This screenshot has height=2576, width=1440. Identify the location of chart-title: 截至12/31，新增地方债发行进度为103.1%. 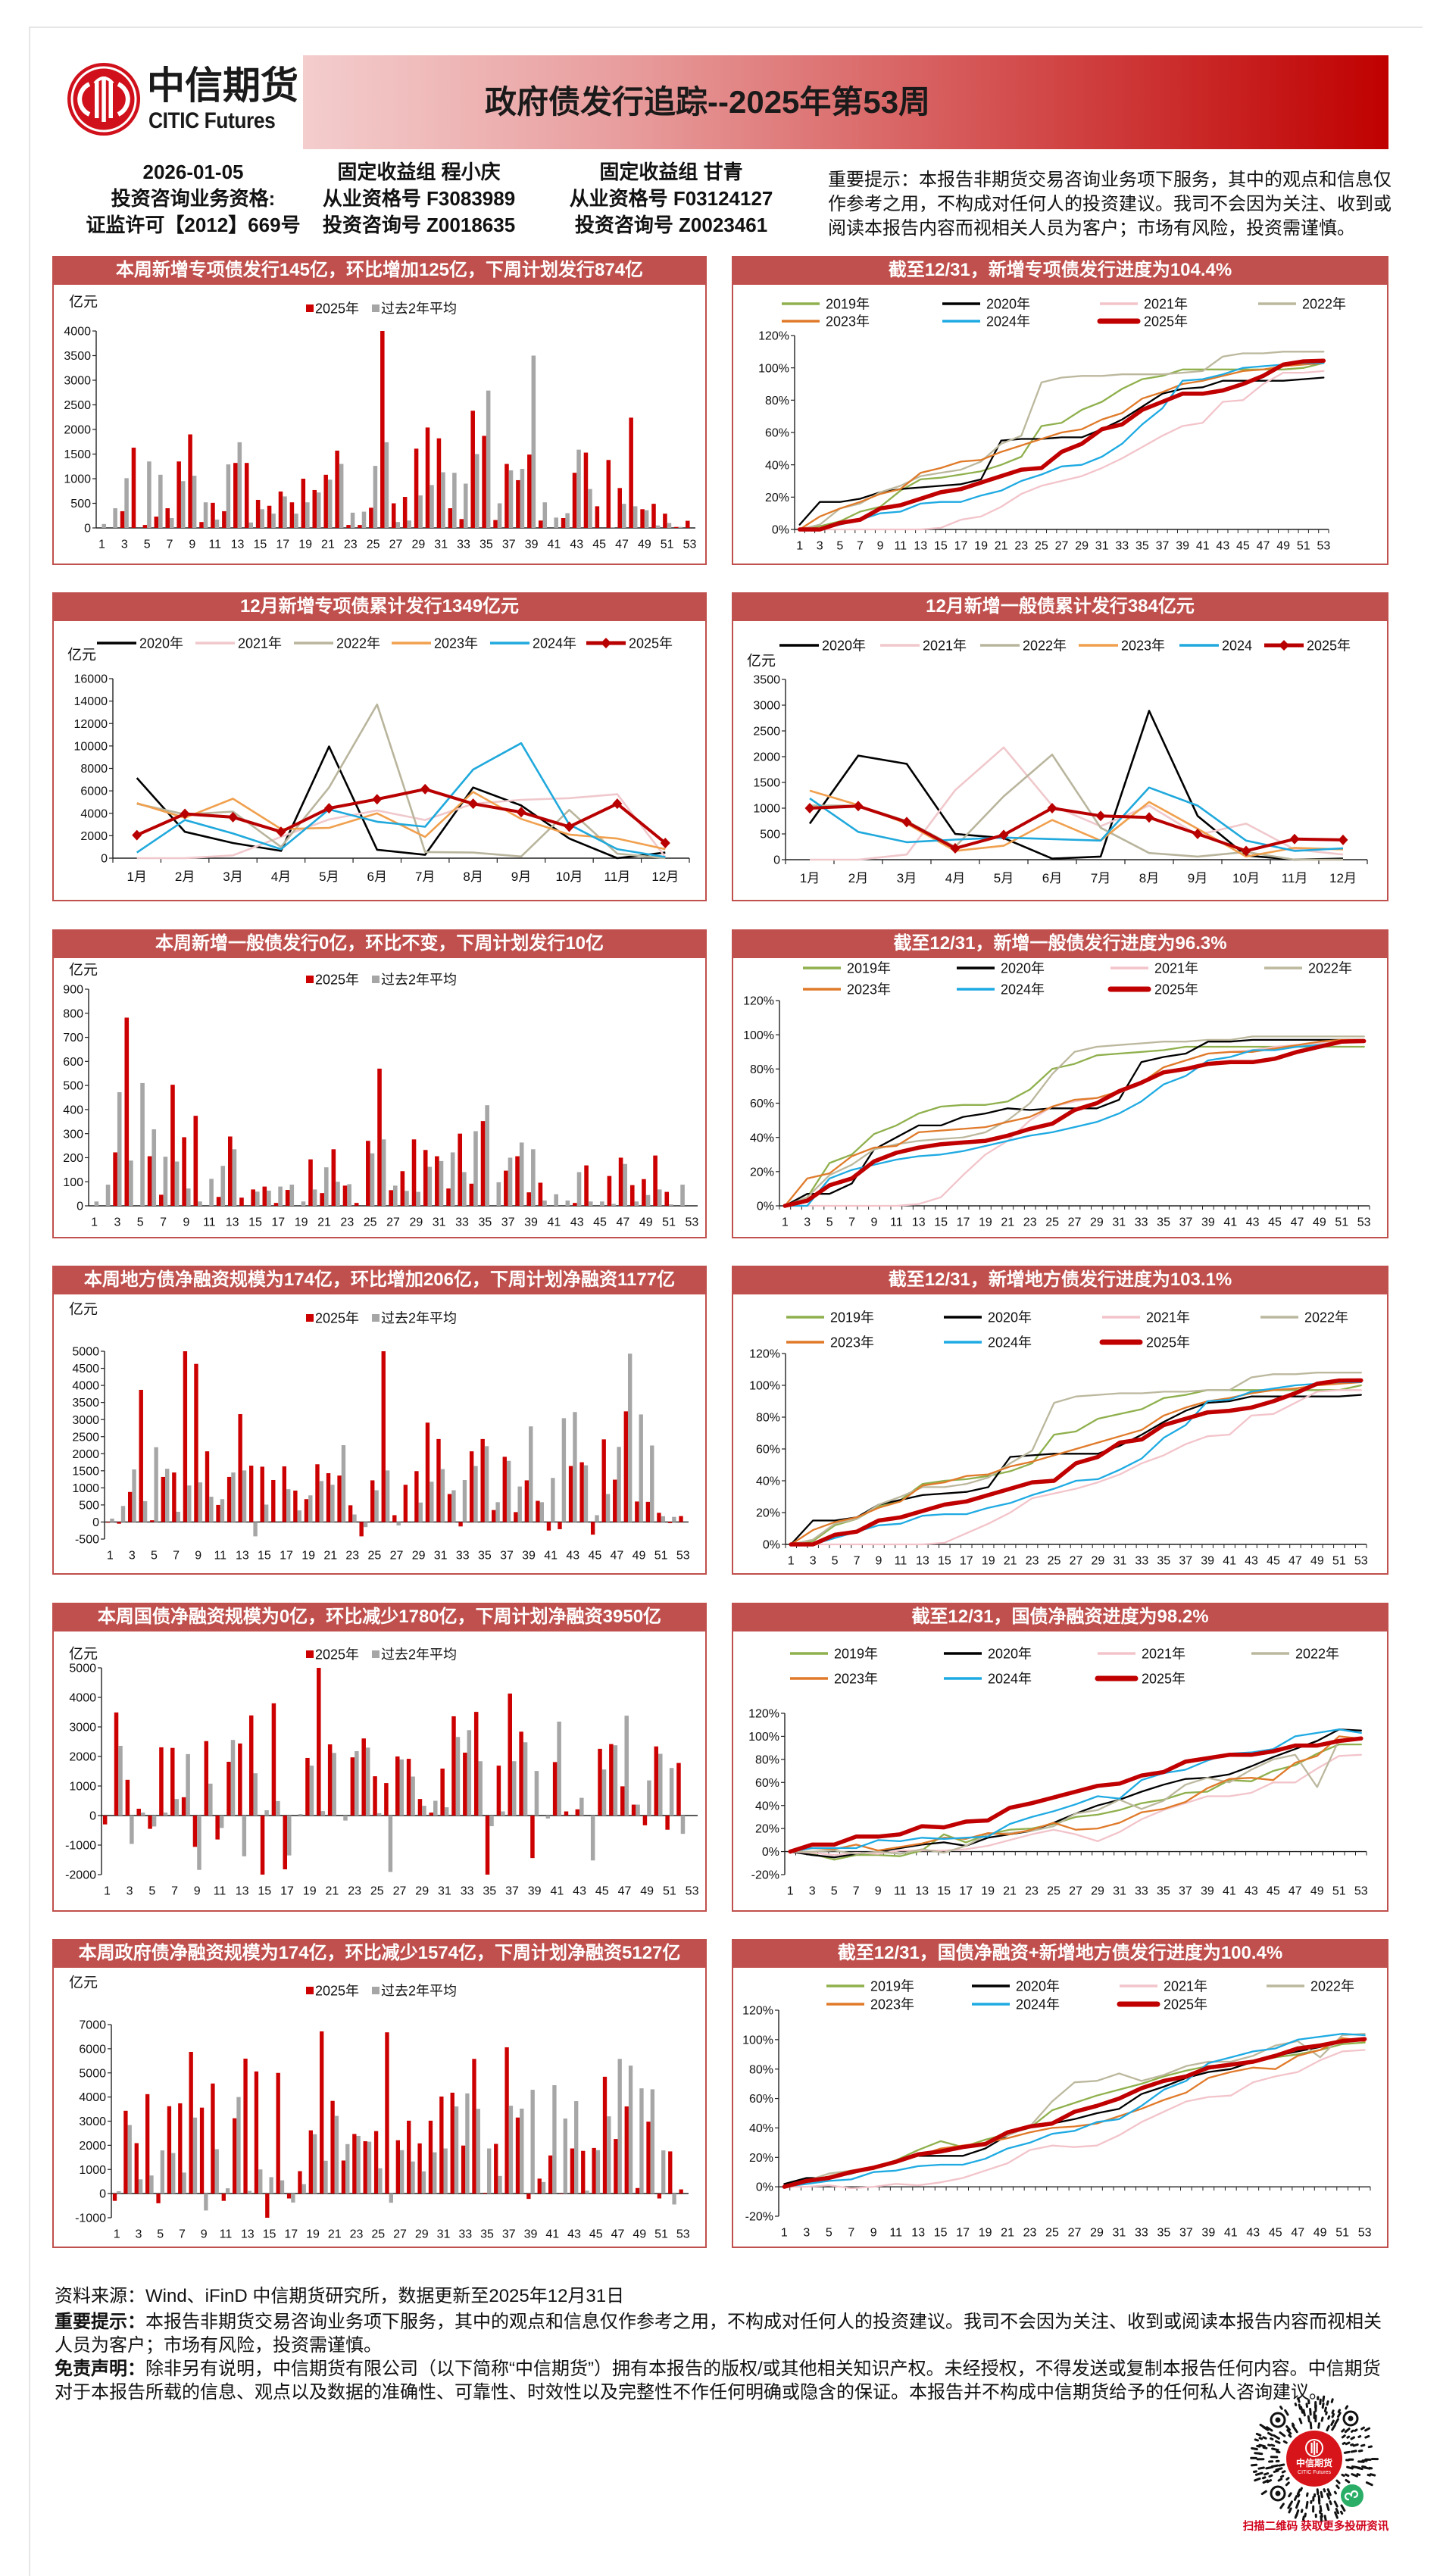
(1060, 1280).